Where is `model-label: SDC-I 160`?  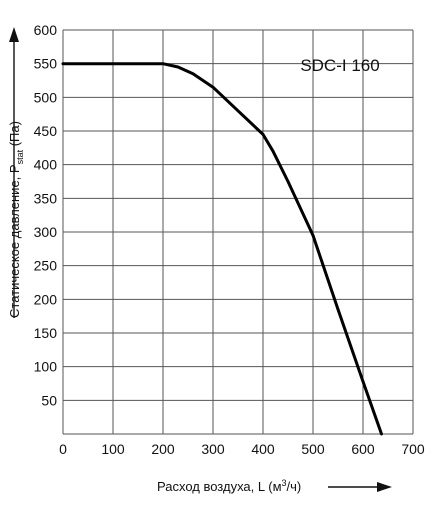
model-label: SDC-I 160 is located at coordinates (339, 65).